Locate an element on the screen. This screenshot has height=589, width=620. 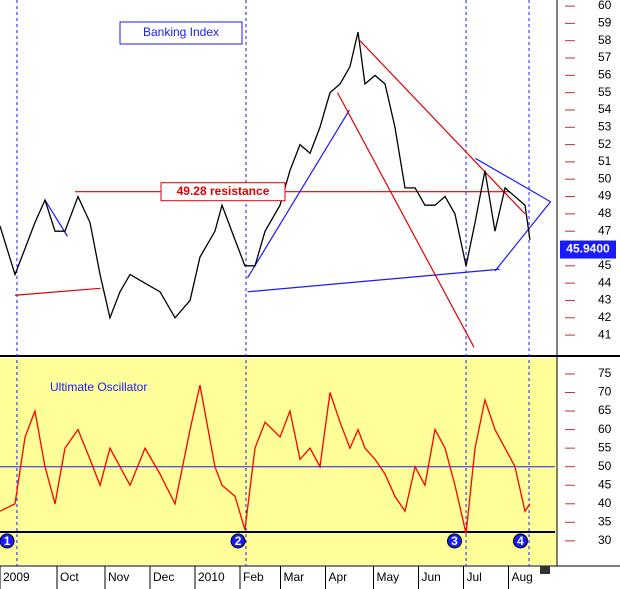
y-tick-label: 59 is located at coordinates (605, 23).